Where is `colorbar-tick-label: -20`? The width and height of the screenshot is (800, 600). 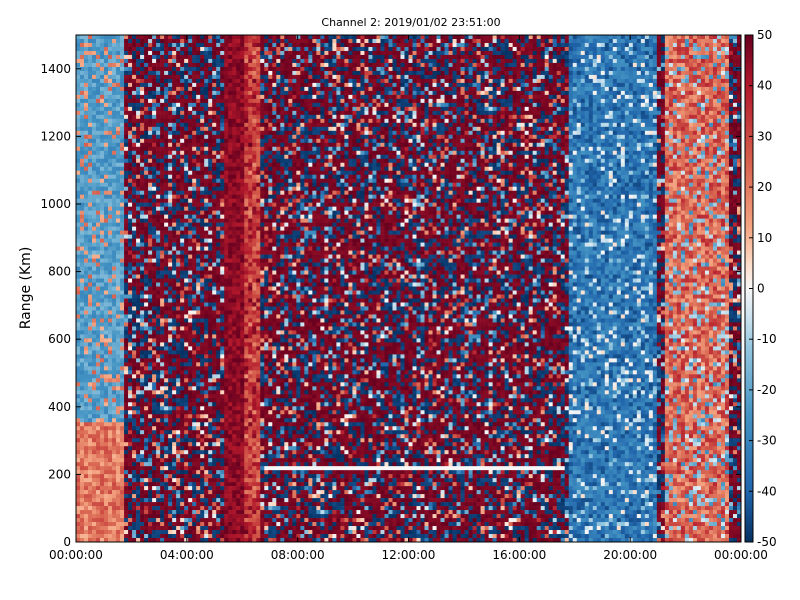 colorbar-tick-label: -20 is located at coordinates (767, 390).